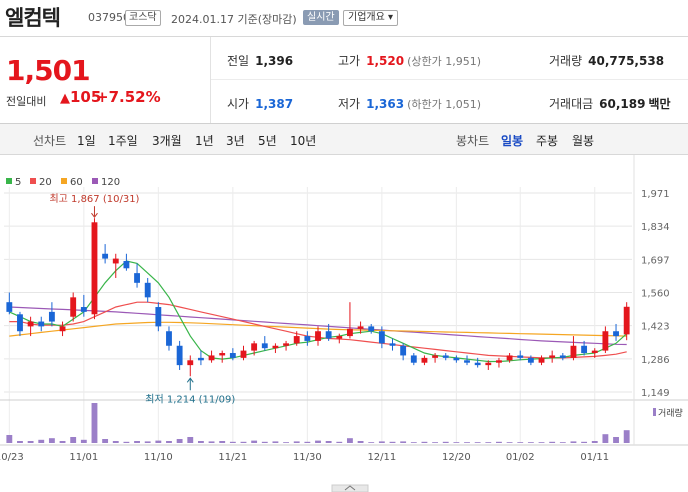 This screenshot has height=492, width=688. What do you see at coordinates (274, 61) in the screenshot?
I see `prev-close-value: 1,396` at bounding box center [274, 61].